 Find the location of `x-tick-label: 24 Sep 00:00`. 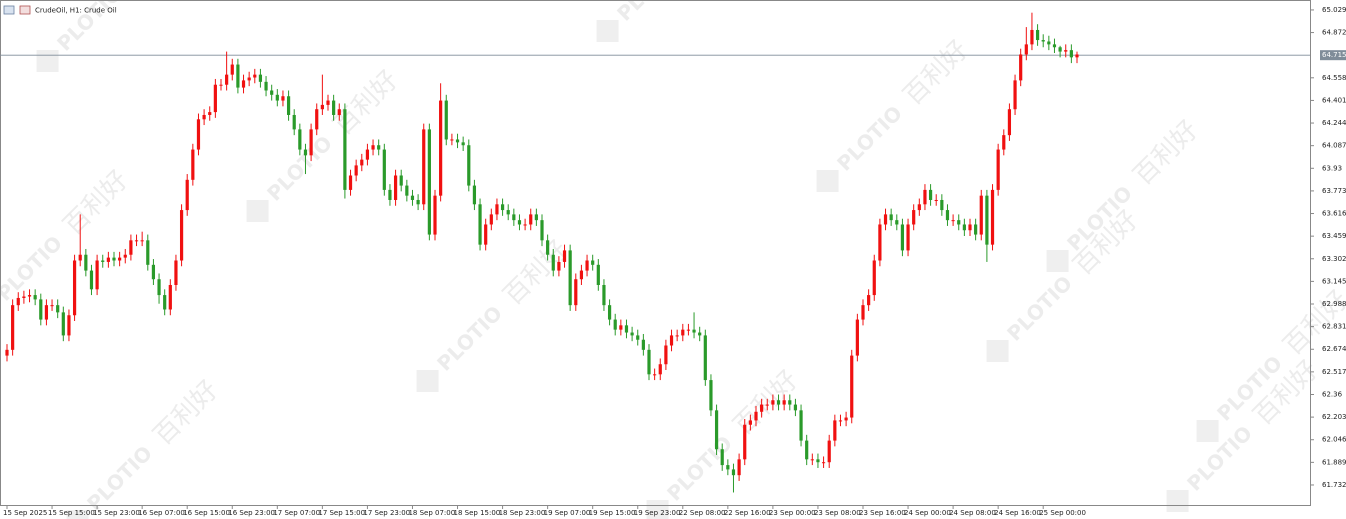

x-tick-label: 24 Sep 00:00 is located at coordinates (927, 513).